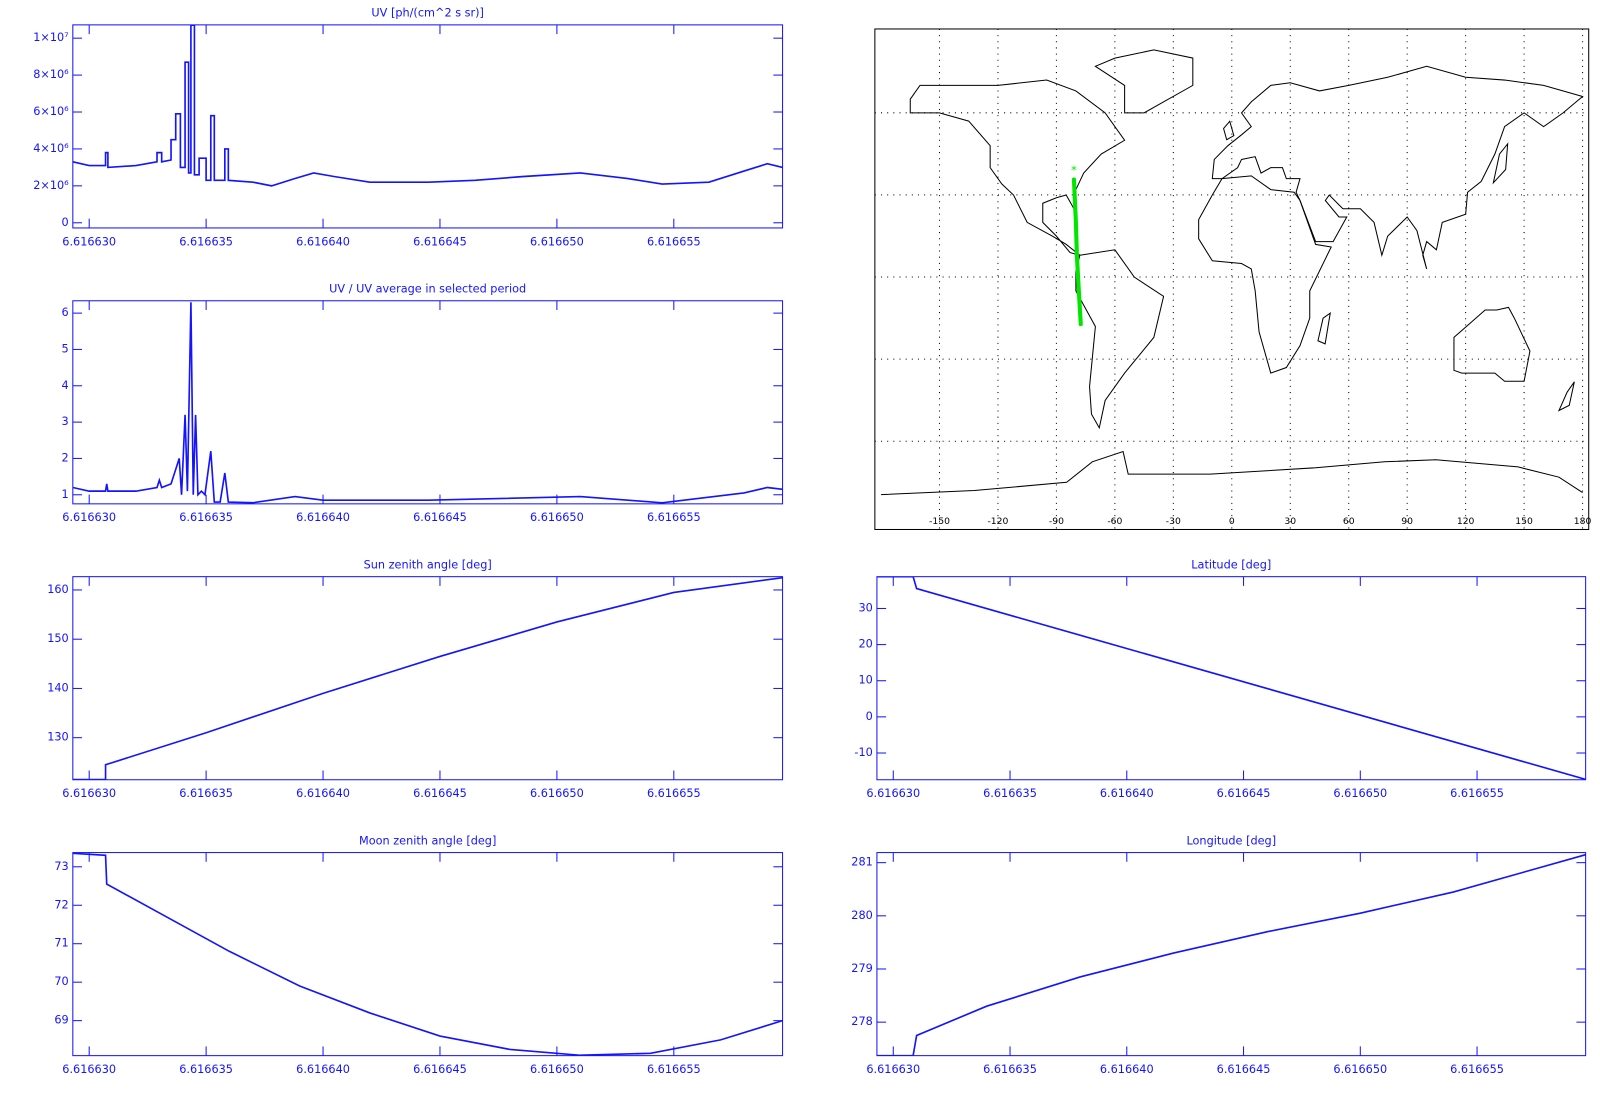 Image resolution: width=1600 pixels, height=1100 pixels. I want to click on y-tick-label: -10, so click(863, 752).